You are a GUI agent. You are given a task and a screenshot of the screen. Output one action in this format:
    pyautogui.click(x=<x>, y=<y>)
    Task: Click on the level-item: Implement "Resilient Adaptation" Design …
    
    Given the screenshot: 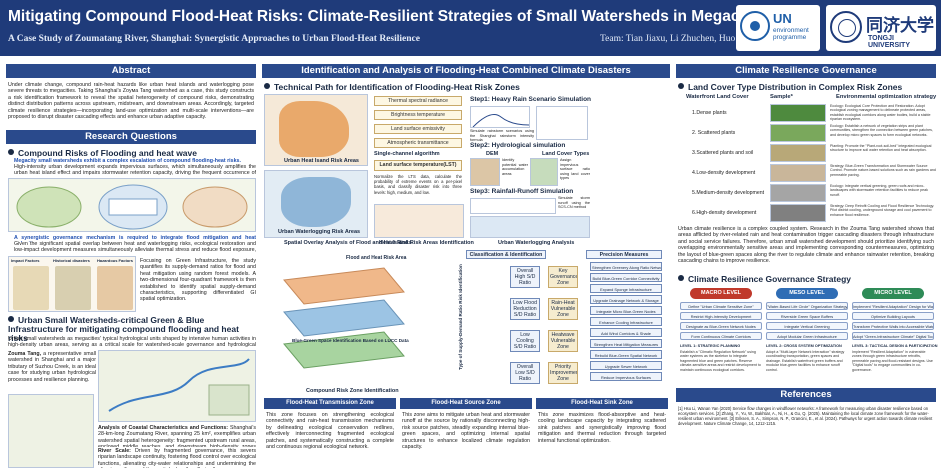 What is the action you would take?
    pyautogui.click(x=893, y=306)
    